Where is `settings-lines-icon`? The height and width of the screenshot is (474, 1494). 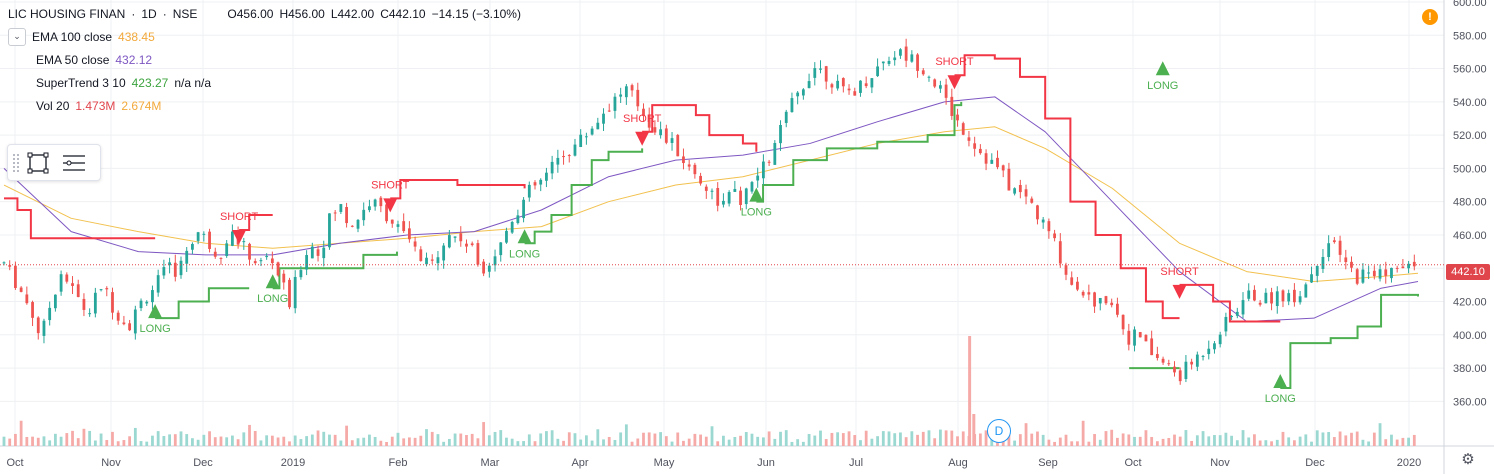 settings-lines-icon is located at coordinates (74, 163).